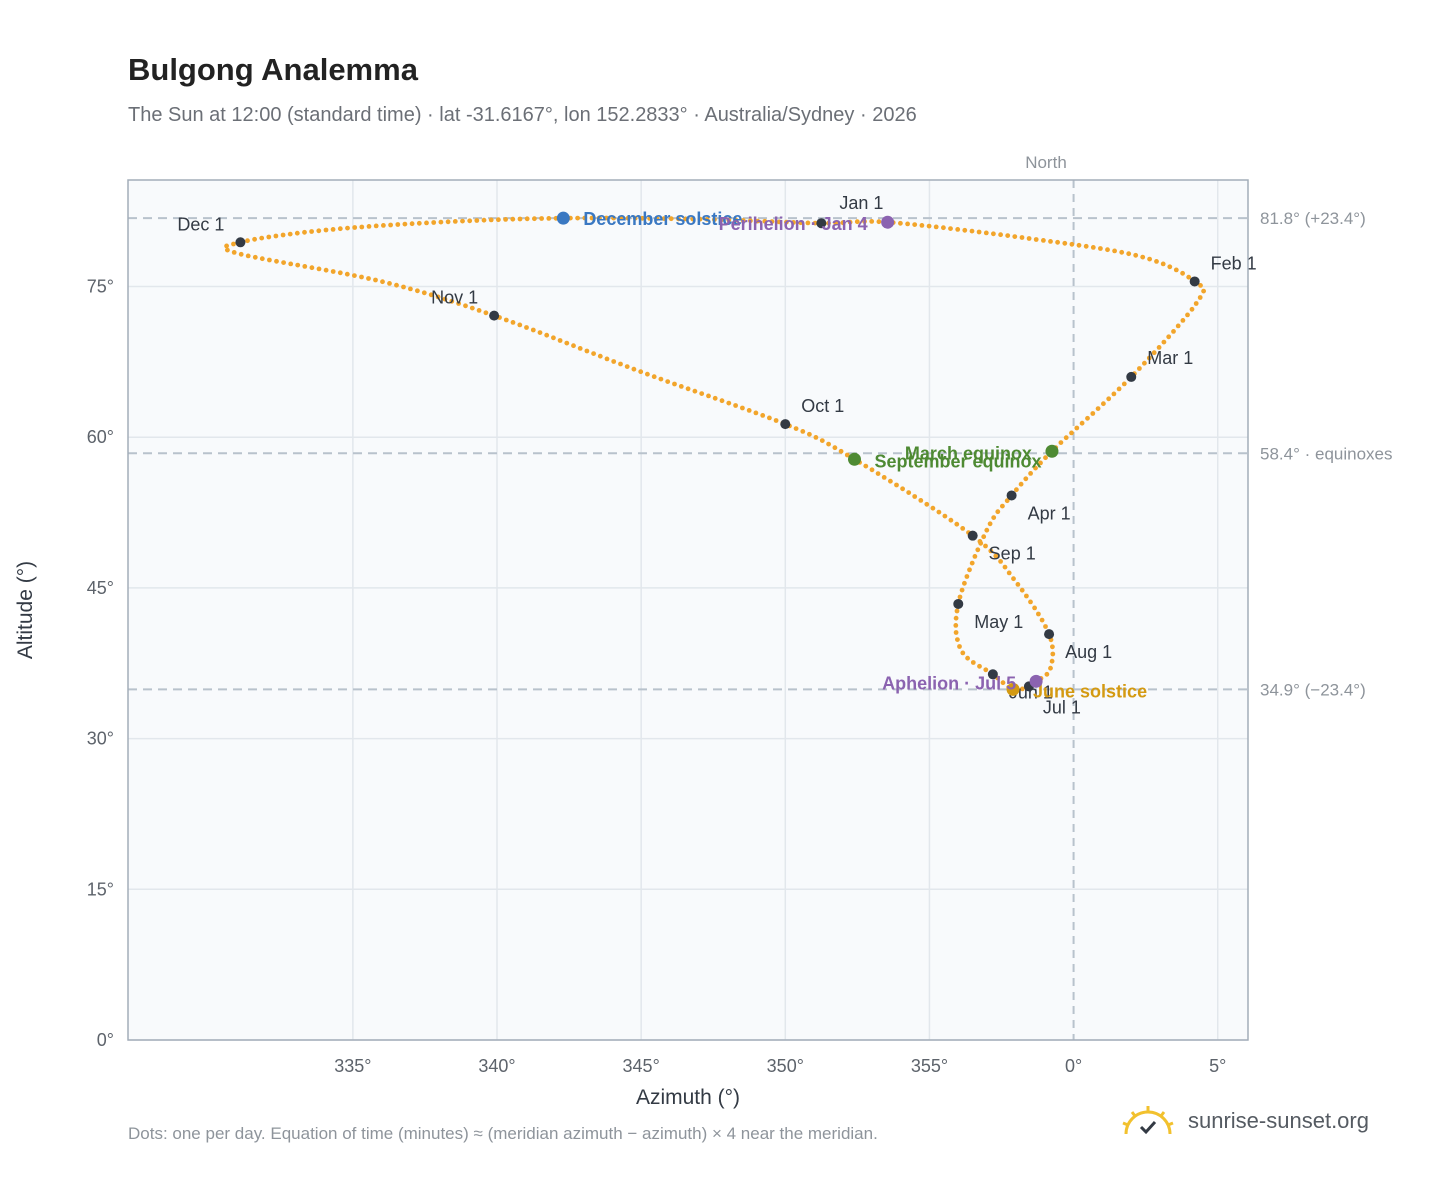 This screenshot has height=1188, width=1448. Describe the element at coordinates (100, 437) in the screenshot. I see `y-tick-label: 60°` at that location.